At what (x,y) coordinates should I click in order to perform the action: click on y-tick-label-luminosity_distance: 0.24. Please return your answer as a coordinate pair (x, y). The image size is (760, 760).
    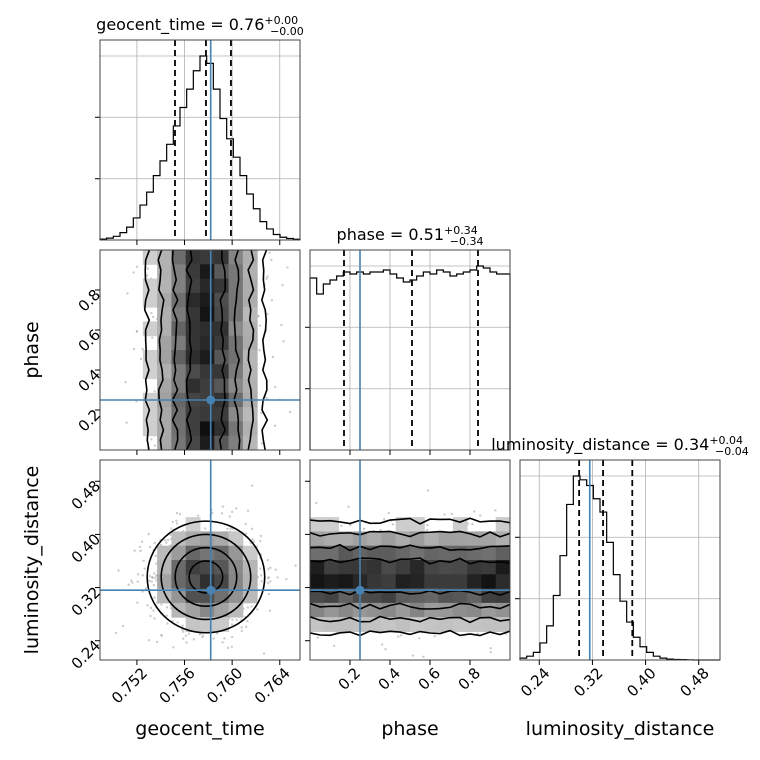
    Looking at the image, I should click on (86, 654).